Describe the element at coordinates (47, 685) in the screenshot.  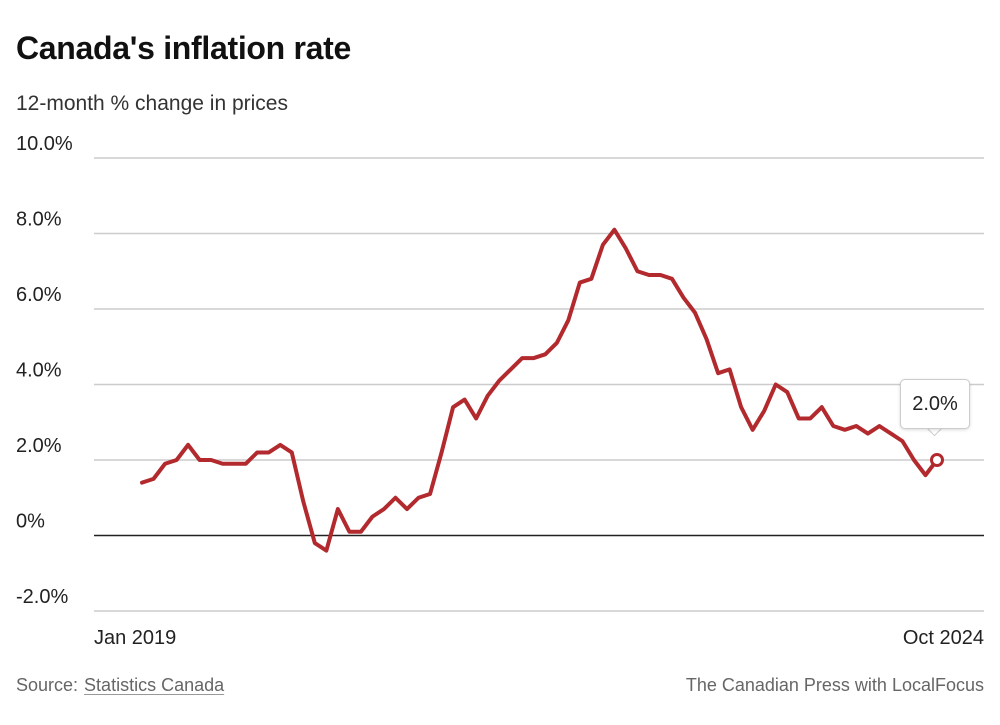
I see `source-label: Source:` at that location.